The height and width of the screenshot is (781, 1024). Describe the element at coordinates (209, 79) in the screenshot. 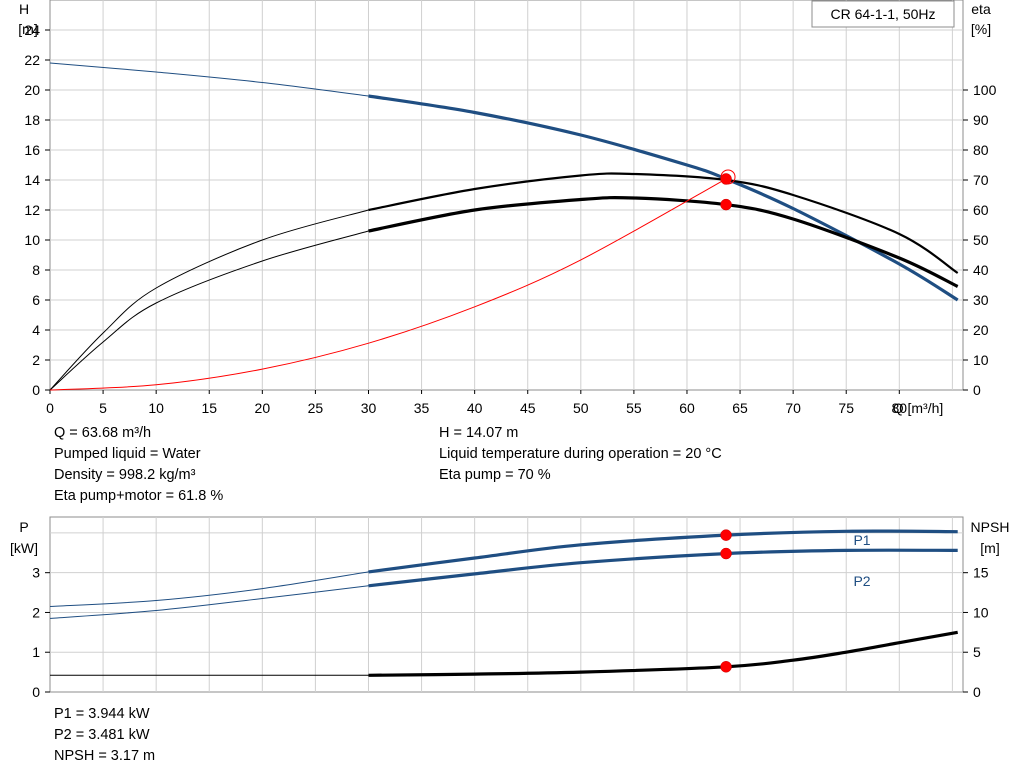

I see `curve-h-thin` at that location.